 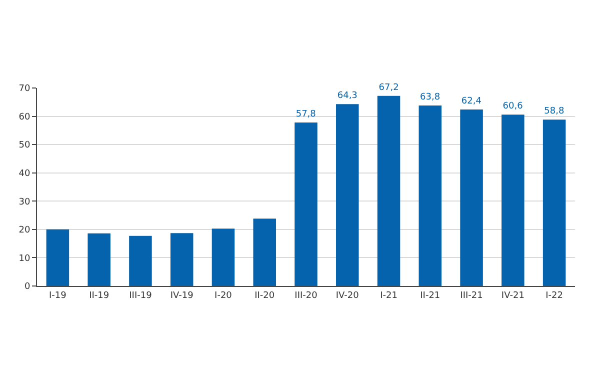 I want to click on x-tick-label: II-21, so click(x=430, y=295).